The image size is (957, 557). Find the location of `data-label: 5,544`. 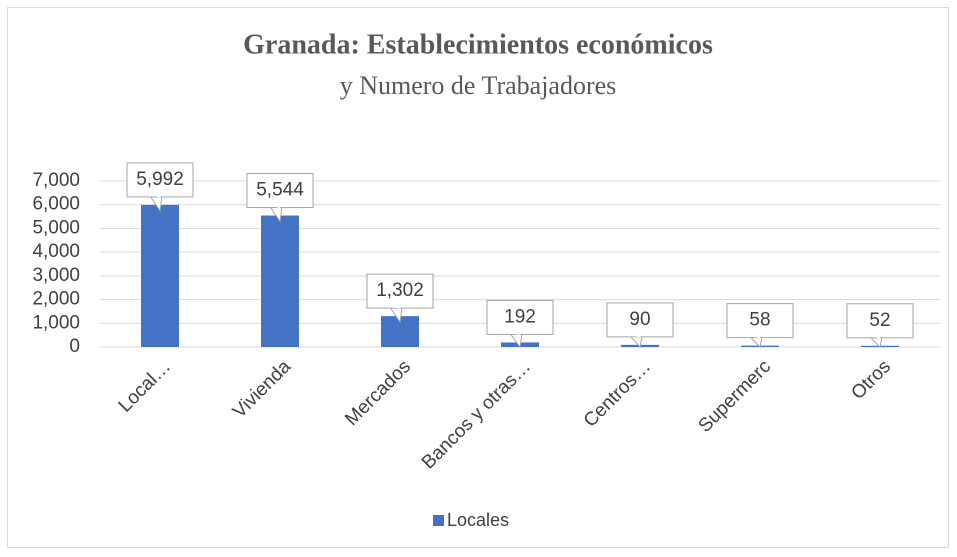

data-label: 5,544 is located at coordinates (280, 190).